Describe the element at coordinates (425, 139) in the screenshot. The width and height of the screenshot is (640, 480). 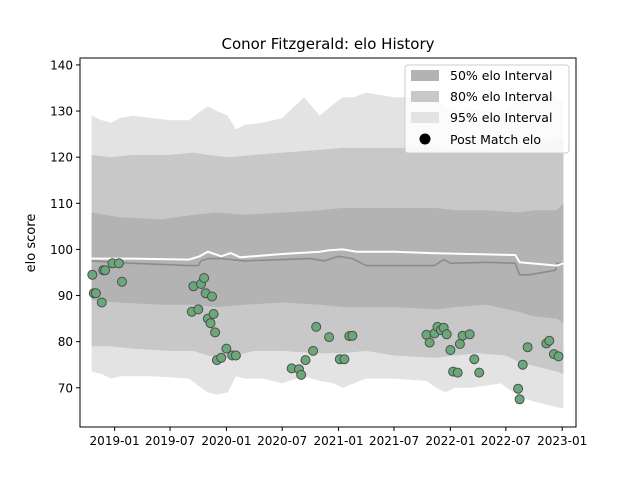
I see `legend-marker-points` at that location.